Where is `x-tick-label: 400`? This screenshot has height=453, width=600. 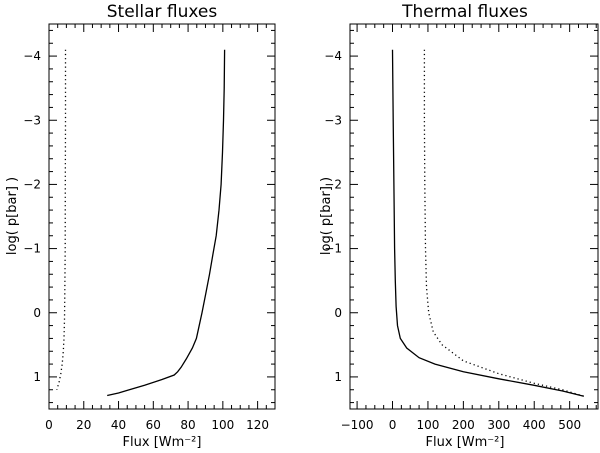
x-tick-label: 400 is located at coordinates (534, 425).